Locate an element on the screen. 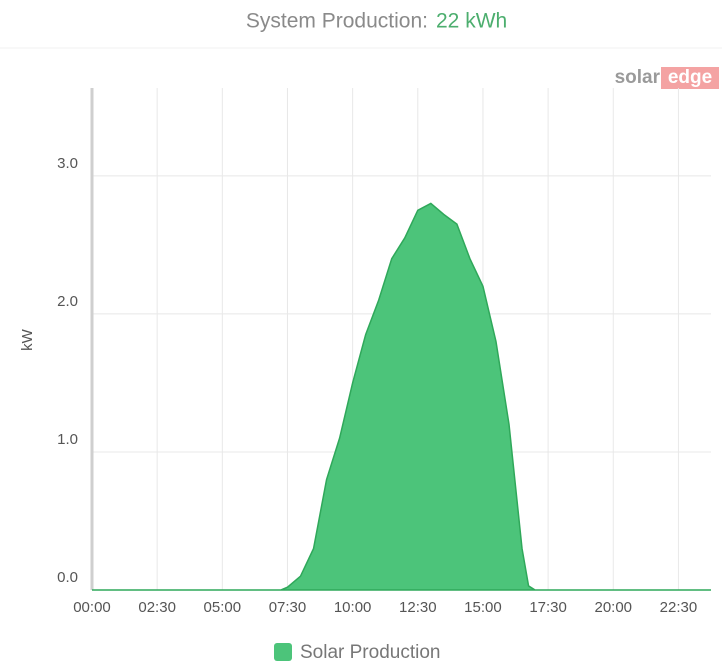 The width and height of the screenshot is (722, 665). brand-solar: solar is located at coordinates (638, 77).